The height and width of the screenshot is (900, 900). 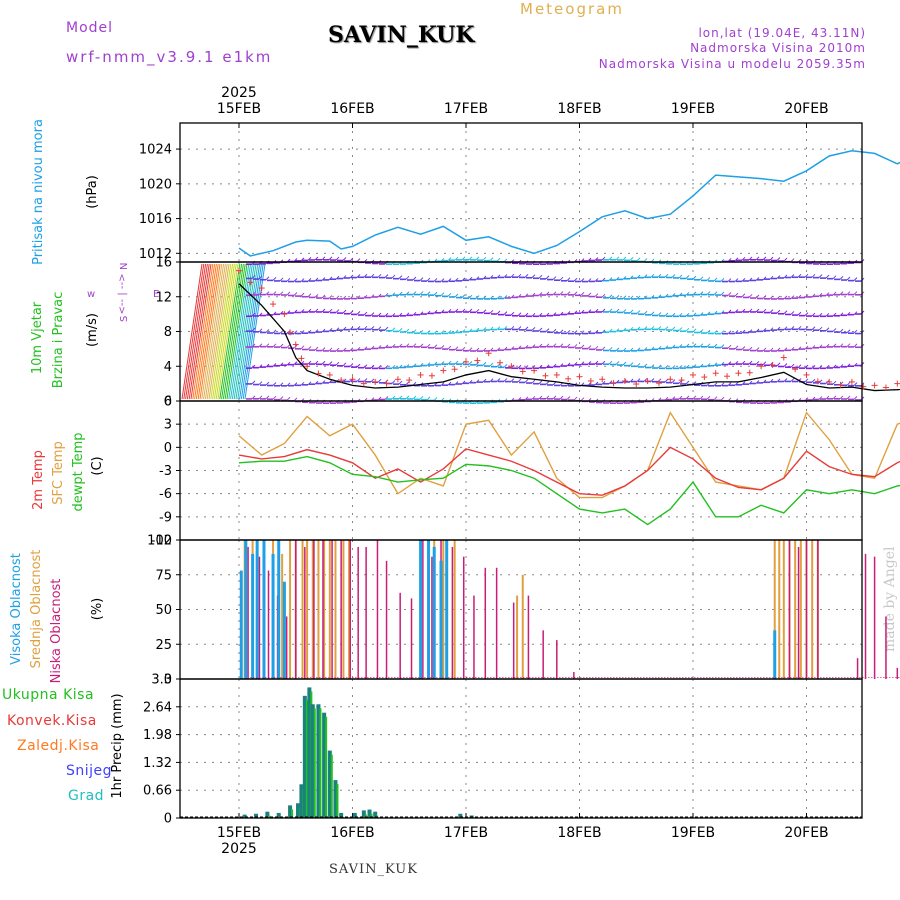 I want to click on pressure-line, so click(x=569, y=203).